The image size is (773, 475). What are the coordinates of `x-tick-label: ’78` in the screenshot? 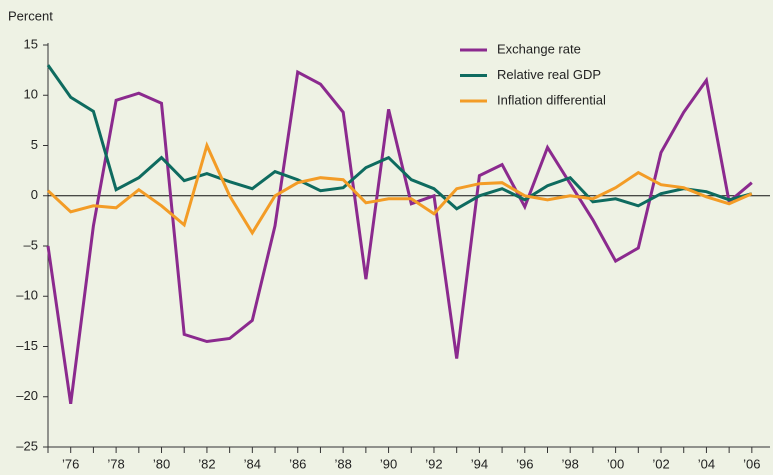 It's located at (115, 463).